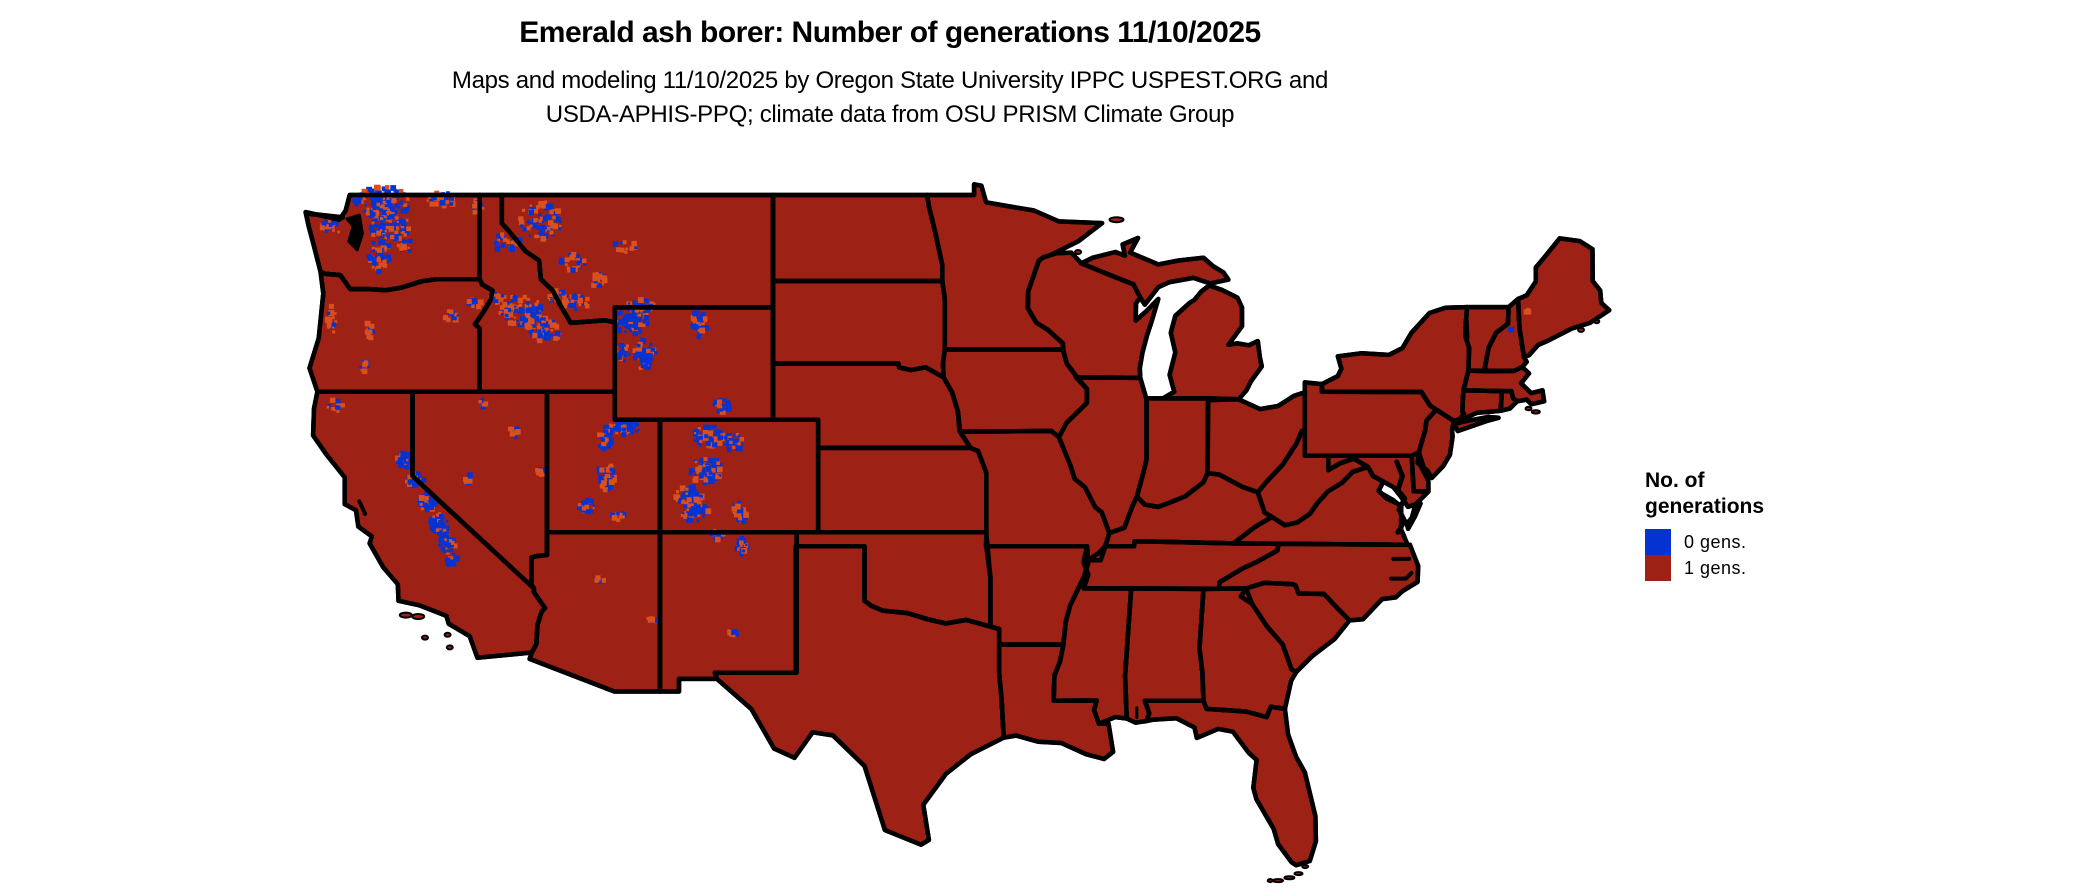 Image resolution: width=2100 pixels, height=892 pixels. Describe the element at coordinates (857, 238) in the screenshot. I see `state-north-dakota` at that location.